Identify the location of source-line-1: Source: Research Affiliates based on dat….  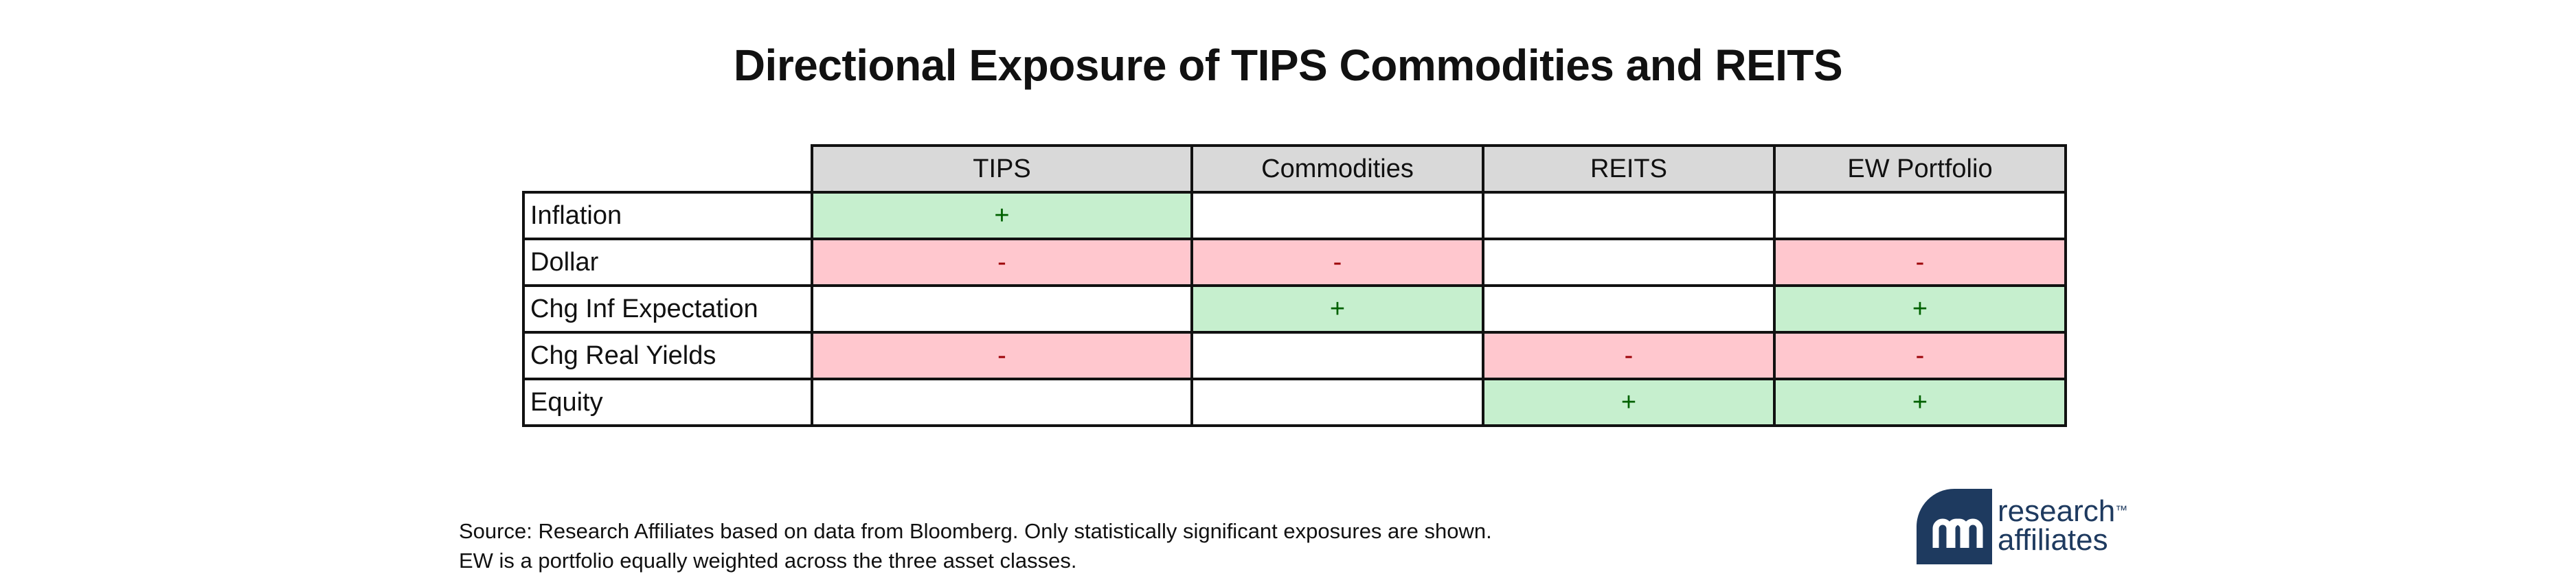
(975, 531).